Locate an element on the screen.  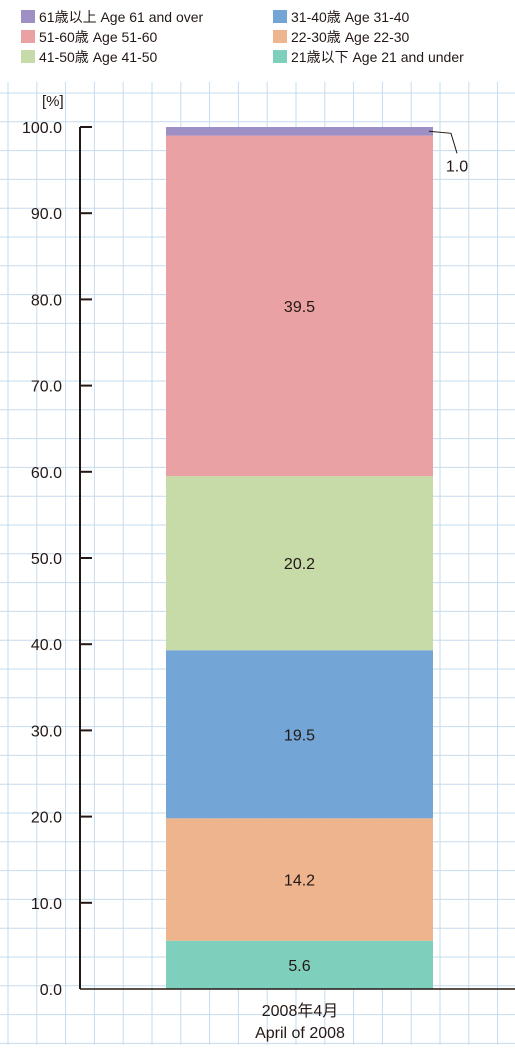
legend-label: 61歳以上 Age 61 and over is located at coordinates (121, 17).